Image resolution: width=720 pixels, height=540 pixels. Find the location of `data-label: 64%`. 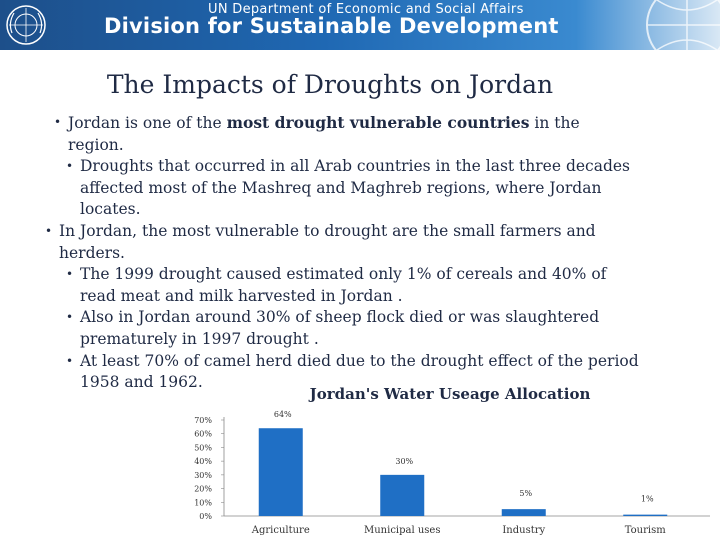

data-label: 64% is located at coordinates (283, 414).